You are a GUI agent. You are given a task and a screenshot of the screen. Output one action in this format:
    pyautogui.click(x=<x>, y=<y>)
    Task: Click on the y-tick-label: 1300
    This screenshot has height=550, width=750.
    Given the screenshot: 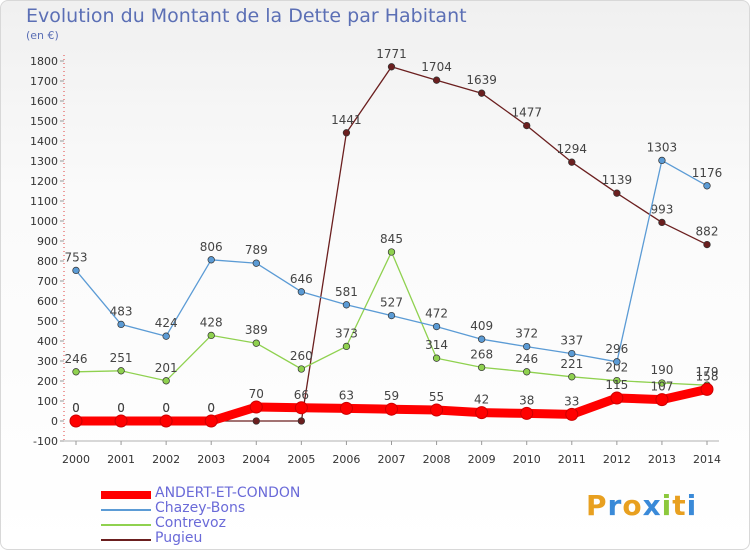 What is the action you would take?
    pyautogui.click(x=44, y=161)
    